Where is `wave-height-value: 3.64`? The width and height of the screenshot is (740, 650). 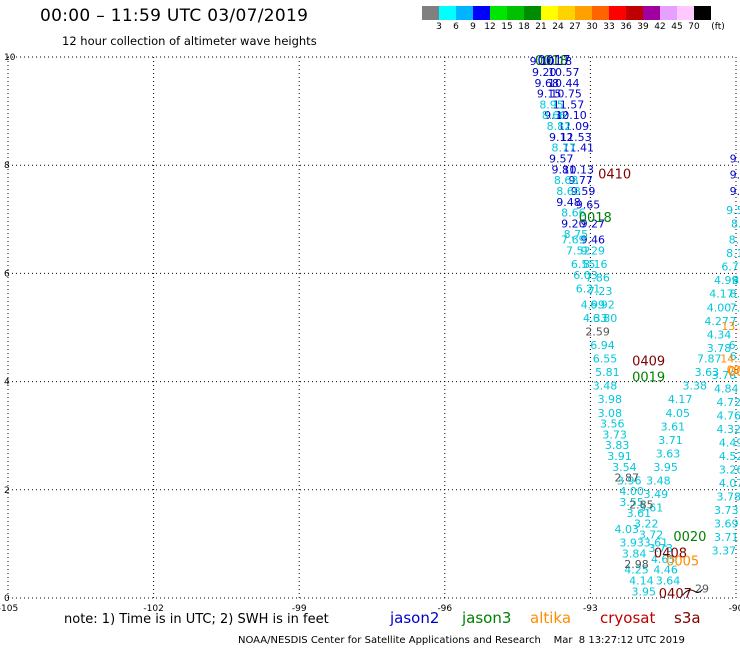 wave-height-value: 3.64 is located at coordinates (668, 580).